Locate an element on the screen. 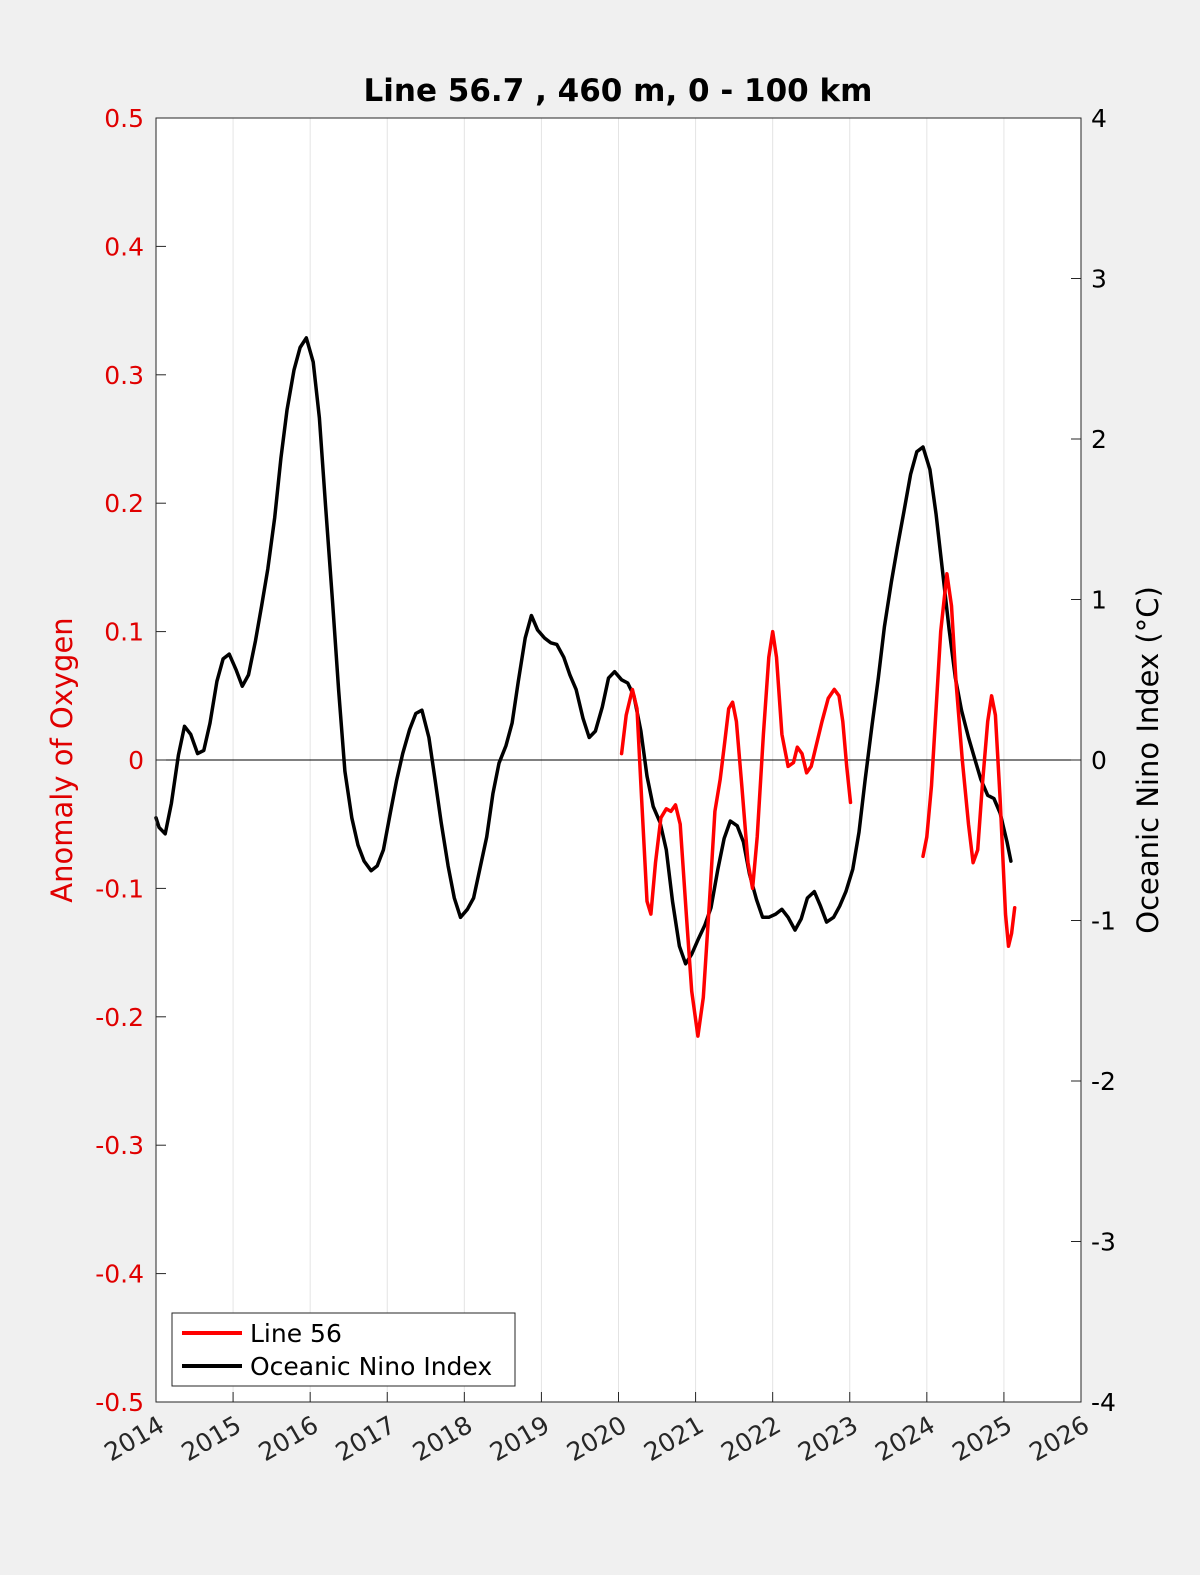 The width and height of the screenshot is (1200, 1575). x-tick-label: 2022 is located at coordinates (751, 1438).